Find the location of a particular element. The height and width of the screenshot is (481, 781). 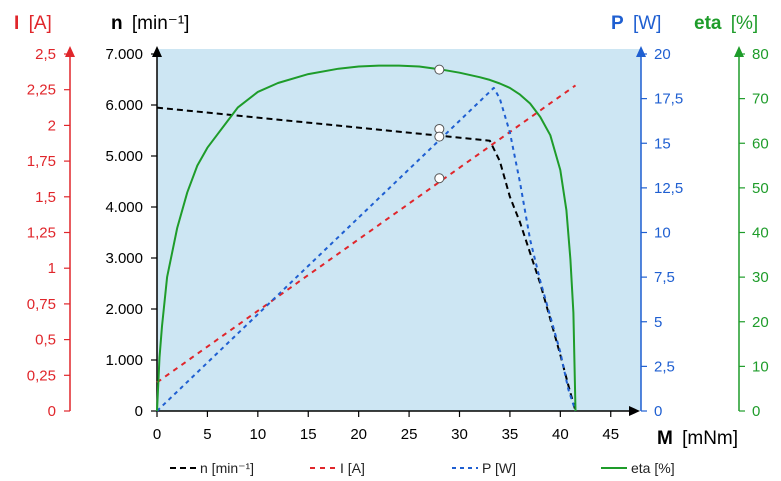

eta-axis-title-var: eta is located at coordinates (708, 23).